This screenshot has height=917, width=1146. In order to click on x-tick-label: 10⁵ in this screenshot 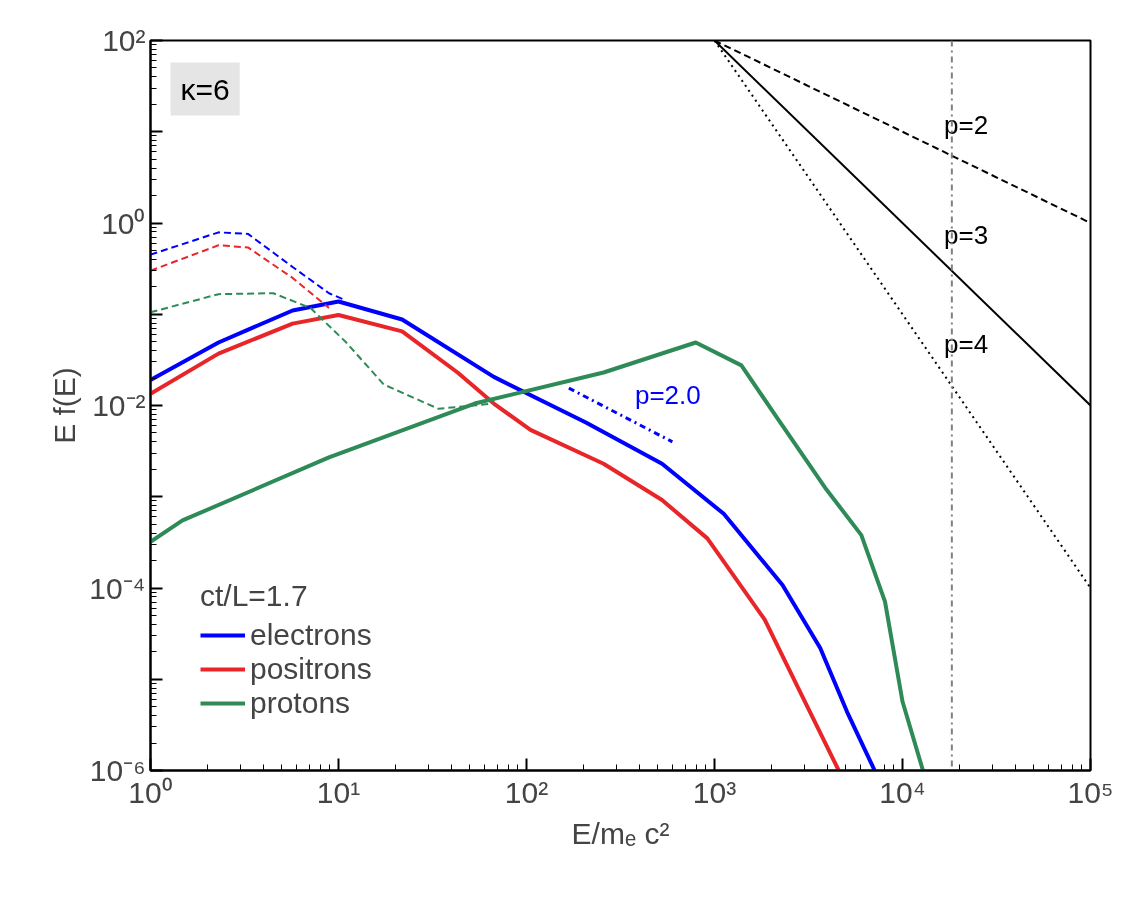, I will do `click(1090, 792)`.